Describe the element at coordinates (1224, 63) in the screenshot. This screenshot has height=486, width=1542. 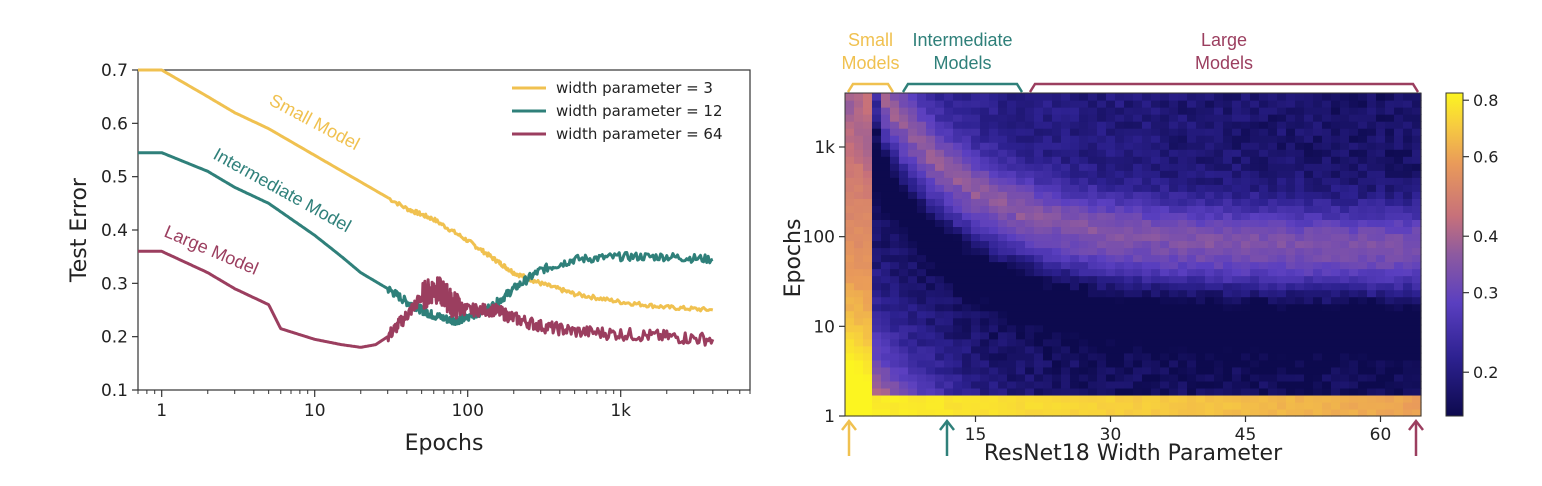
I see `region-label-large-line2: Models` at that location.